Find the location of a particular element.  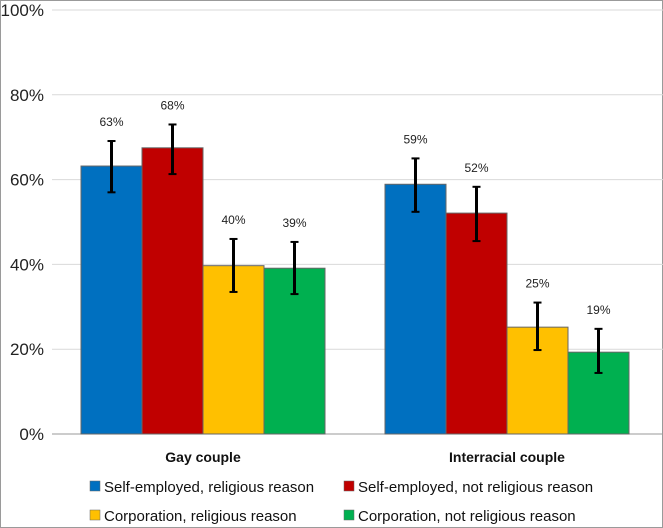

data-label: 59% is located at coordinates (415, 139).